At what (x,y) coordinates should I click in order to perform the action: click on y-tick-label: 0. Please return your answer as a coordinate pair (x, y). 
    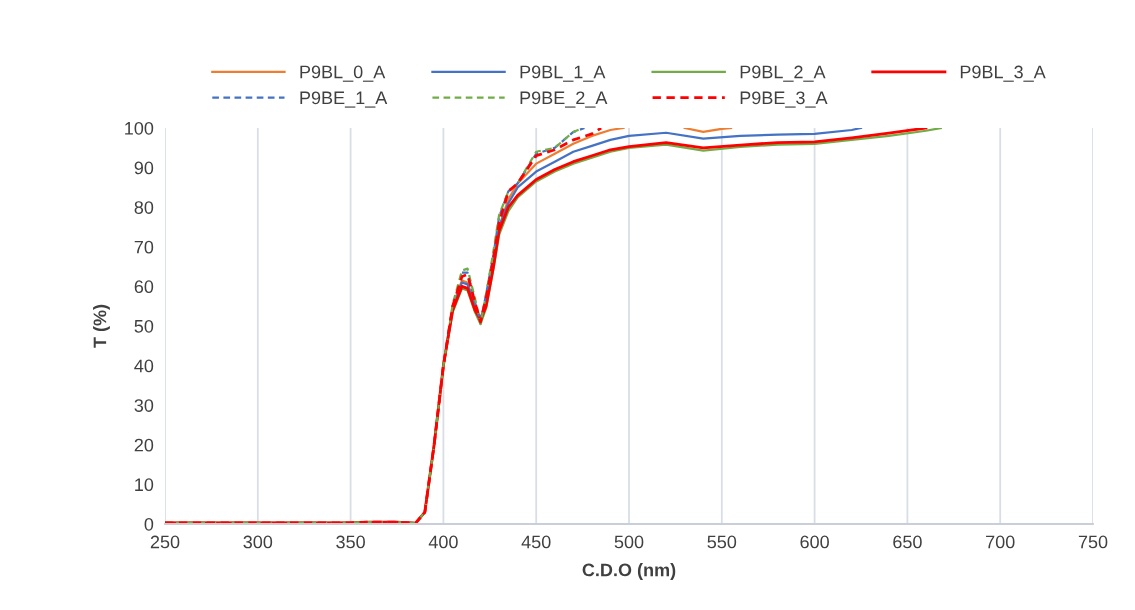
    Looking at the image, I should click on (149, 524).